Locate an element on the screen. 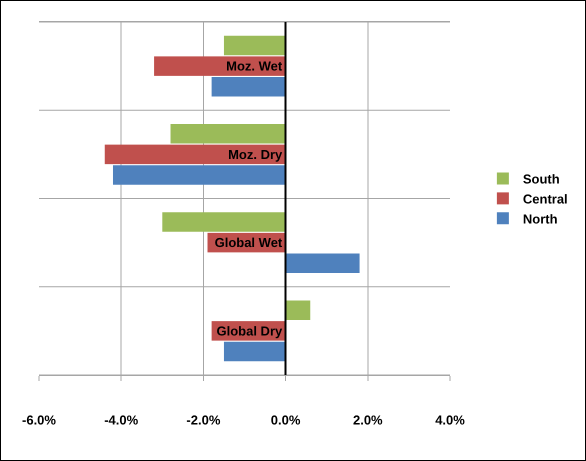 The image size is (586, 461). y-tick-label: Moz. Dry is located at coordinates (256, 154).